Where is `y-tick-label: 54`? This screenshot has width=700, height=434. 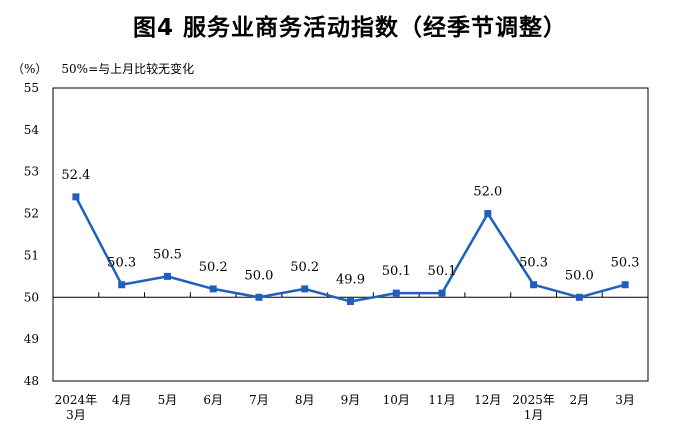 y-tick-label: 54 is located at coordinates (32, 130).